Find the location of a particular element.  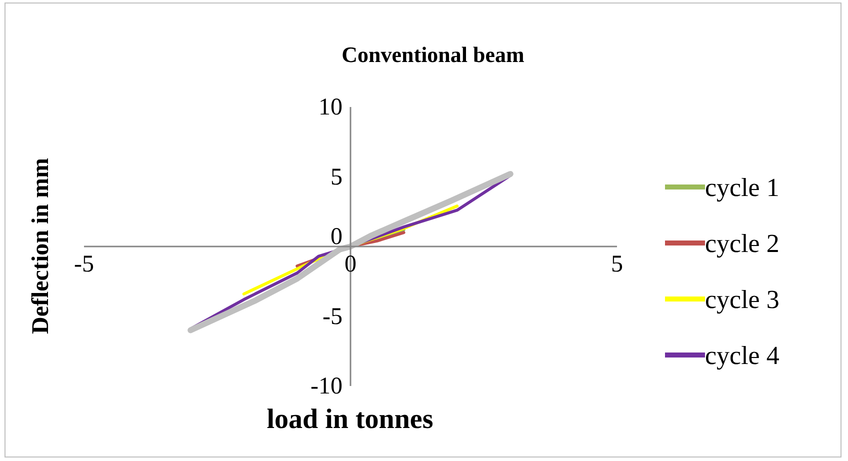

x-tick-label: 5 is located at coordinates (617, 265).